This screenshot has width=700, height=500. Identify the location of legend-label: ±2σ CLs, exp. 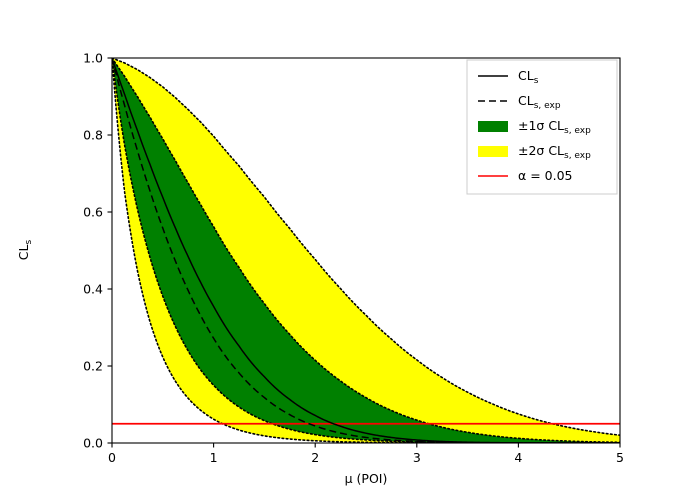
(554, 152).